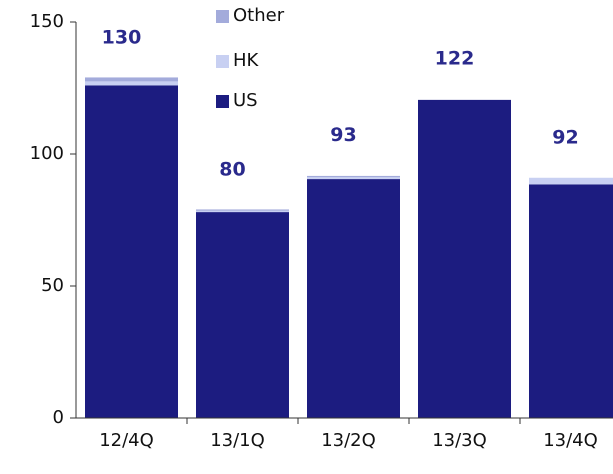 This screenshot has height=474, width=613. What do you see at coordinates (126, 440) in the screenshot?
I see `x-tick-label: 12/4Q` at bounding box center [126, 440].